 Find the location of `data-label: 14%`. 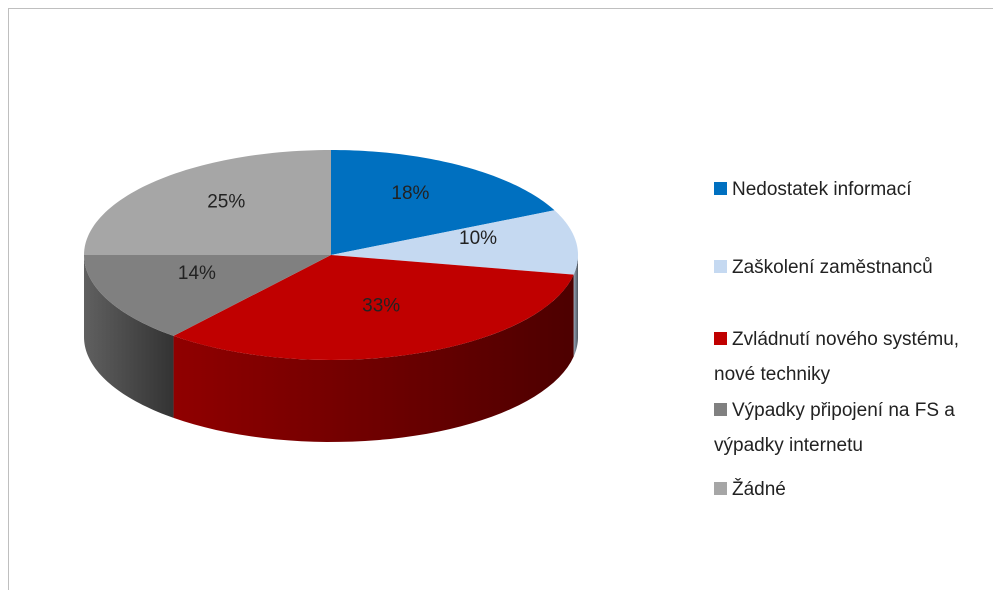

data-label: 14% is located at coordinates (197, 273).